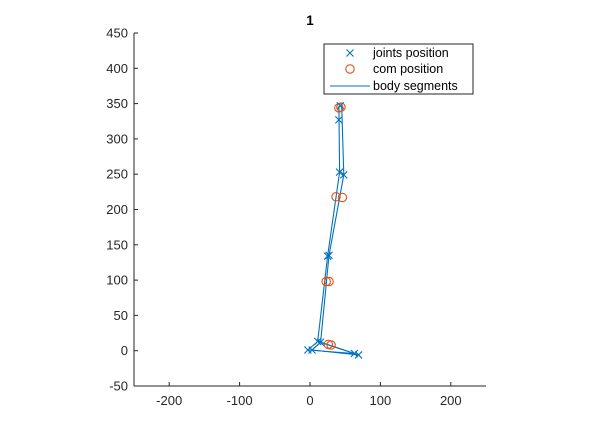  I want to click on y-tick-label: 400, so click(117, 68).